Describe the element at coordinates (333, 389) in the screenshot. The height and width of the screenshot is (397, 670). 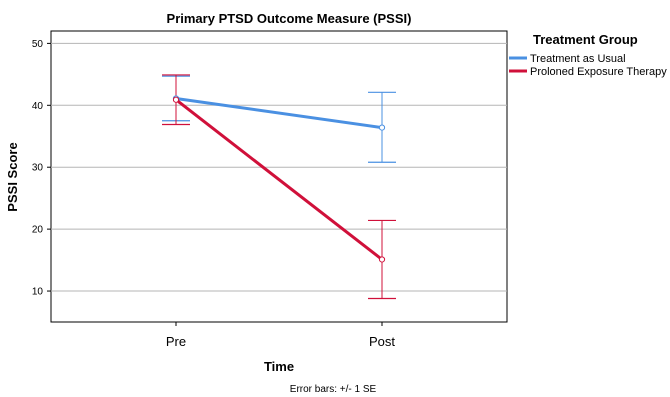
I see `error-bar-note: Error bars: +/- 1 SE` at that location.